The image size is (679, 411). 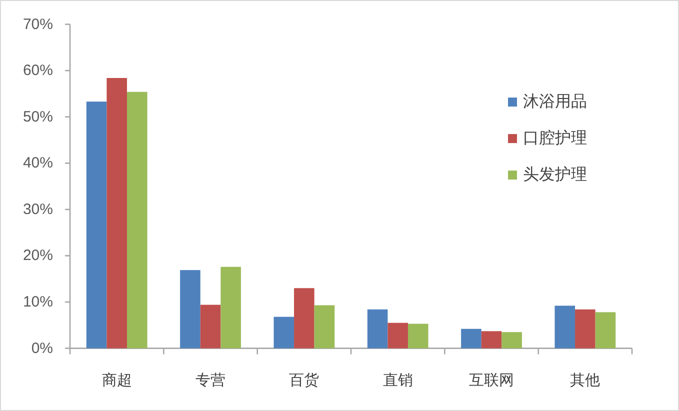 I want to click on x-tick-label: 商超, so click(x=117, y=380).